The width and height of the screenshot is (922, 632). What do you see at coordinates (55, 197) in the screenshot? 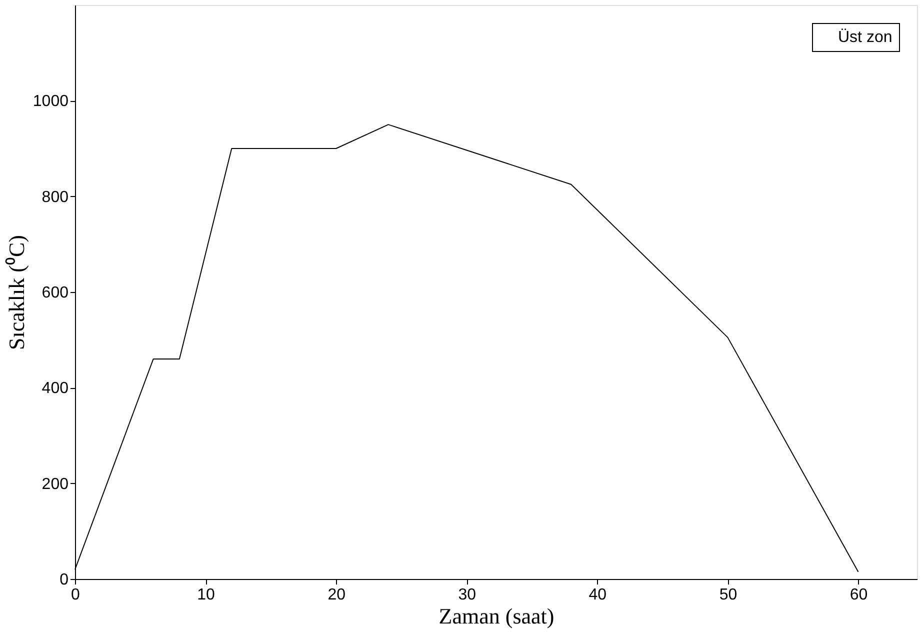
I see `y-tick-label: 800` at bounding box center [55, 197].